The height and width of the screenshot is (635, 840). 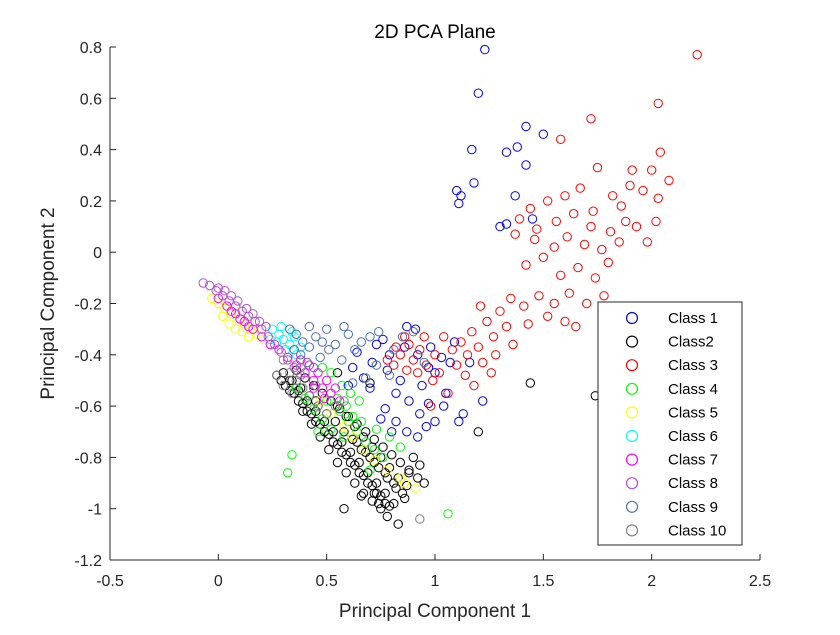 What do you see at coordinates (693, 460) in the screenshot?
I see `legend-label: Class 7` at bounding box center [693, 460].